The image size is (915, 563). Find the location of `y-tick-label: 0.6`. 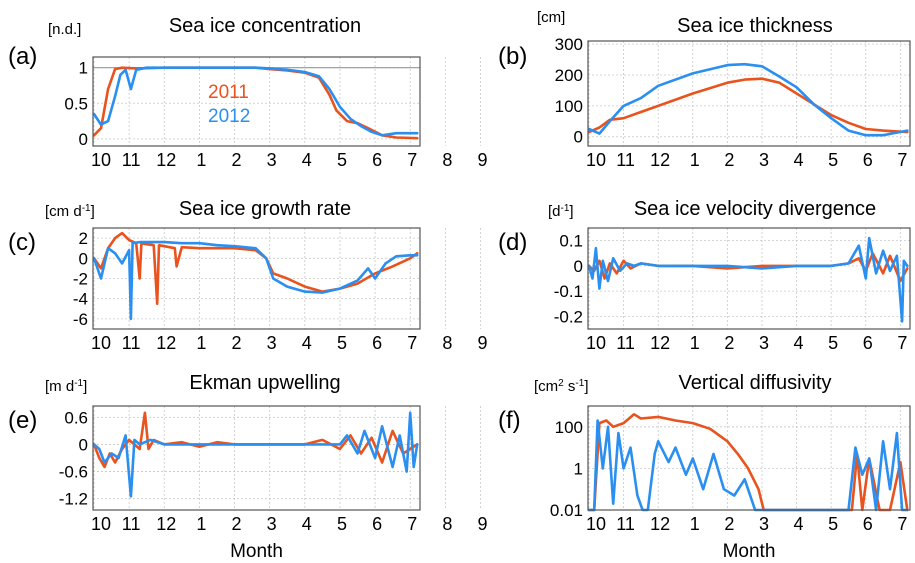

y-tick-label: 0.6 is located at coordinates (76, 417).